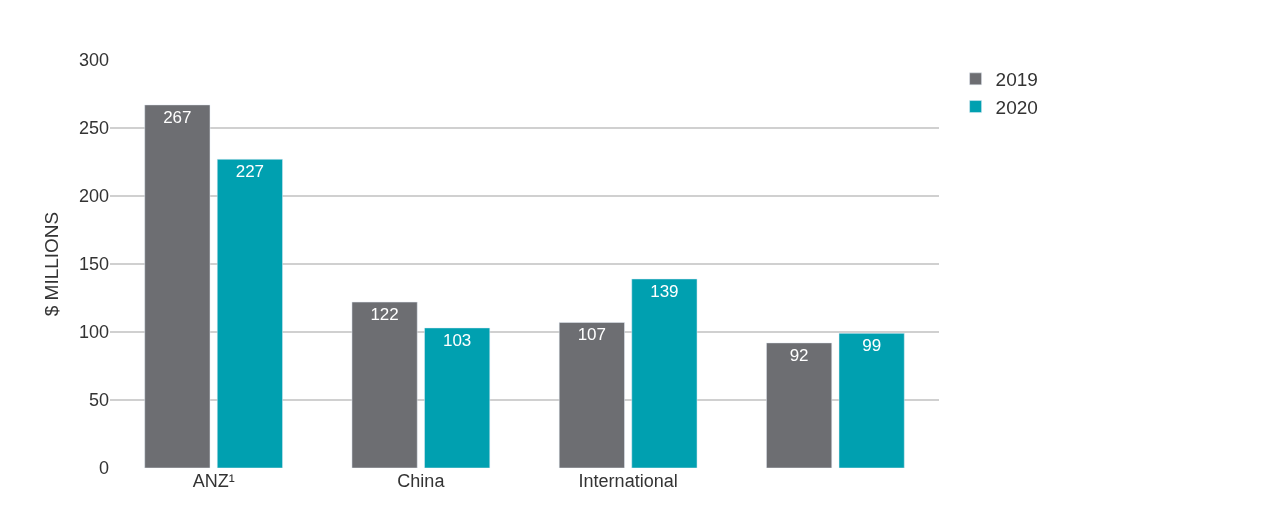  Describe the element at coordinates (98, 400) in the screenshot. I see `y-tick-label: 50` at that location.